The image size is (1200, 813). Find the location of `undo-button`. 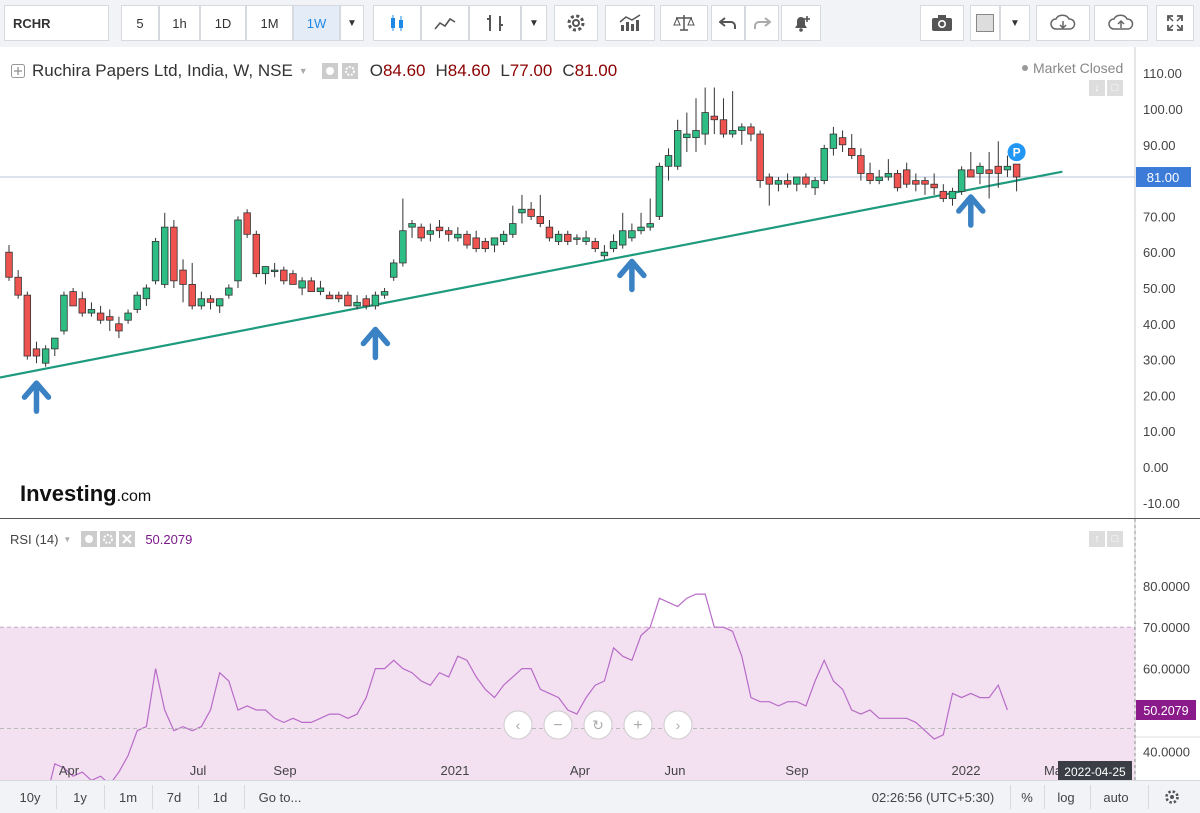

undo-button is located at coordinates (728, 23).